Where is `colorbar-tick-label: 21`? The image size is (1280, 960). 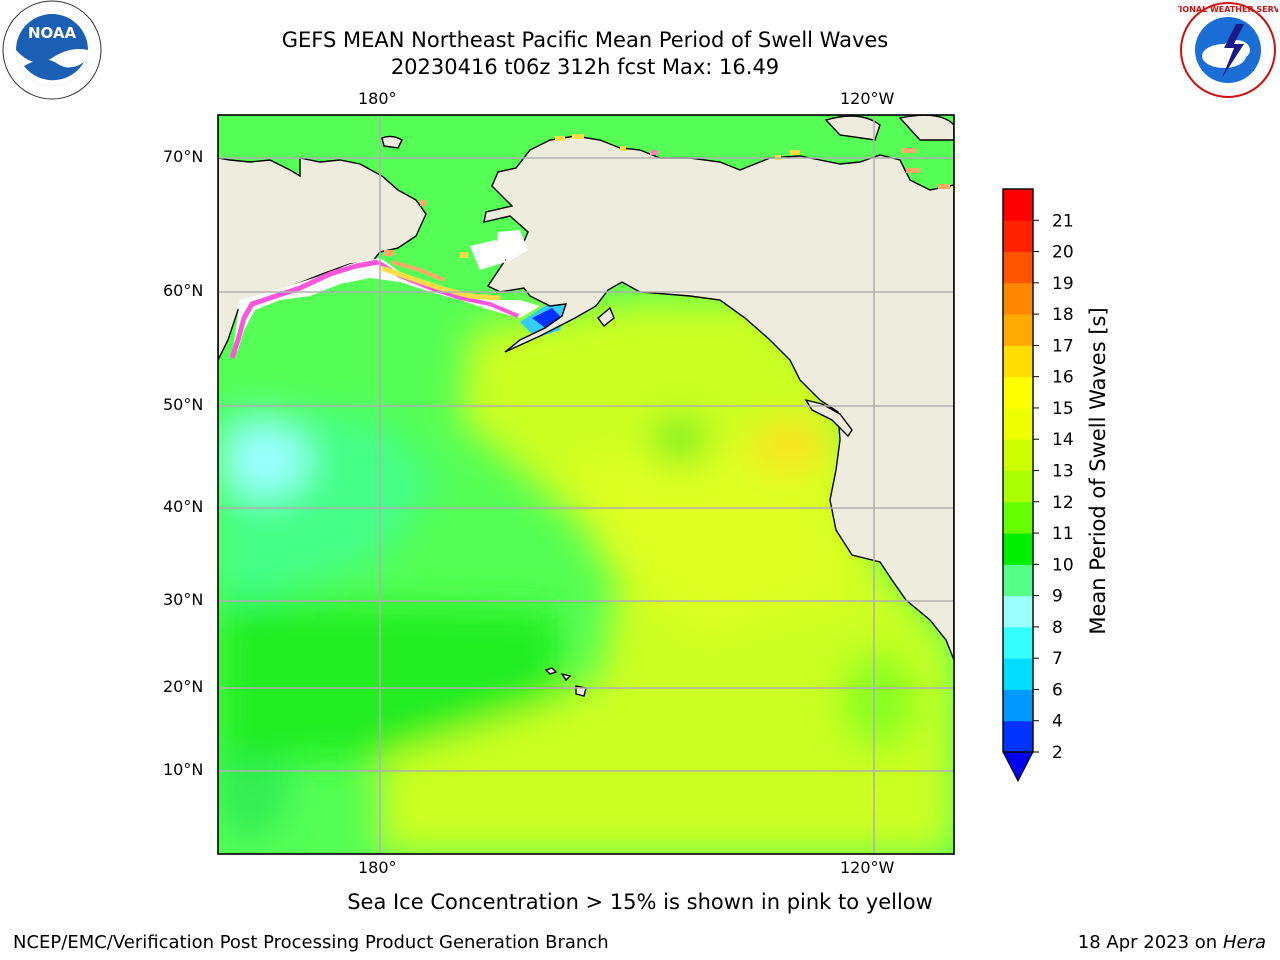 colorbar-tick-label: 21 is located at coordinates (1063, 221).